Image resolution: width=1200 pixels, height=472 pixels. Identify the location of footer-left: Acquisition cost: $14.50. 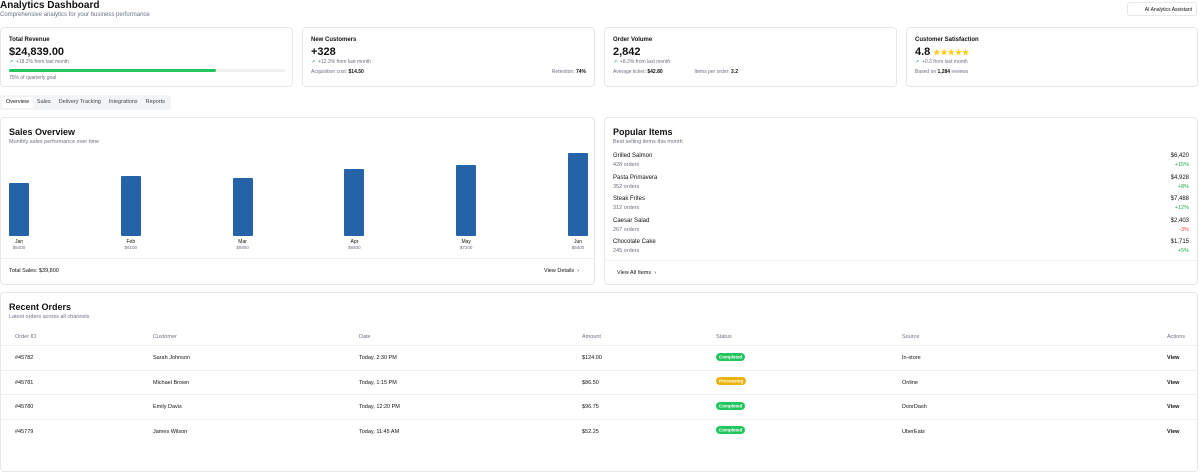
(337, 72).